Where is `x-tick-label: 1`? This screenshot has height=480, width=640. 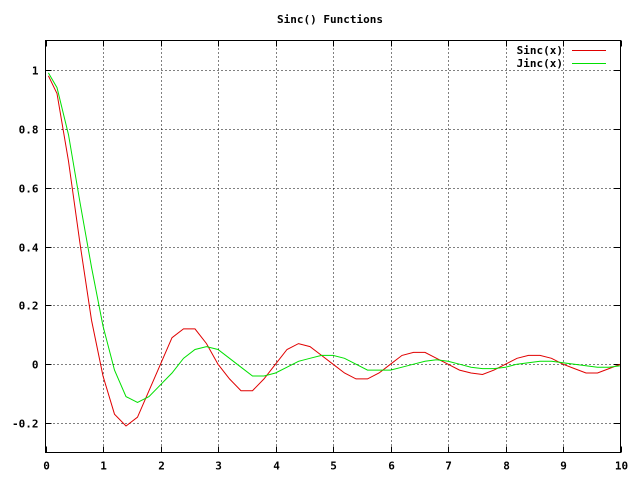 x-tick-label: 1 is located at coordinates (103, 466).